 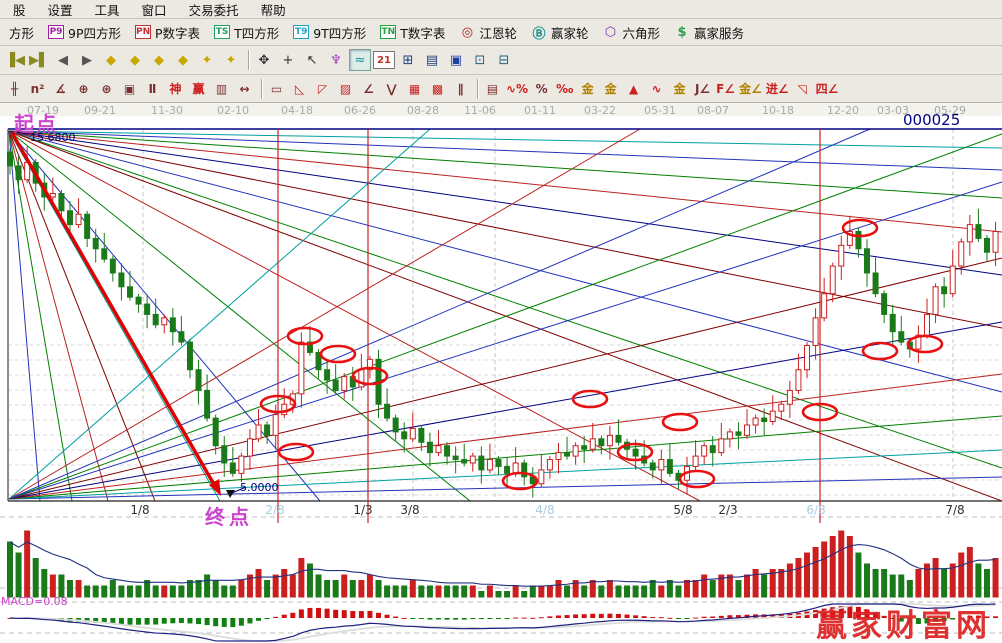 What do you see at coordinates (345, 88) in the screenshot?
I see `web-tool-icon: ▨` at bounding box center [345, 88].